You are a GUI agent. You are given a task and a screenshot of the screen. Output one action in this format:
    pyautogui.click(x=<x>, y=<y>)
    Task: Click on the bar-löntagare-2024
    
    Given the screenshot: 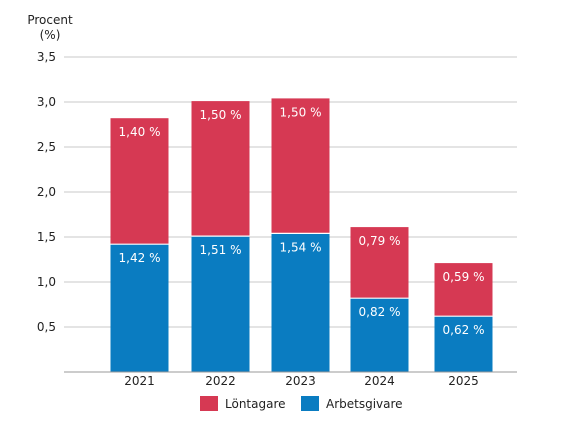 What is the action you would take?
    pyautogui.click(x=379, y=263)
    